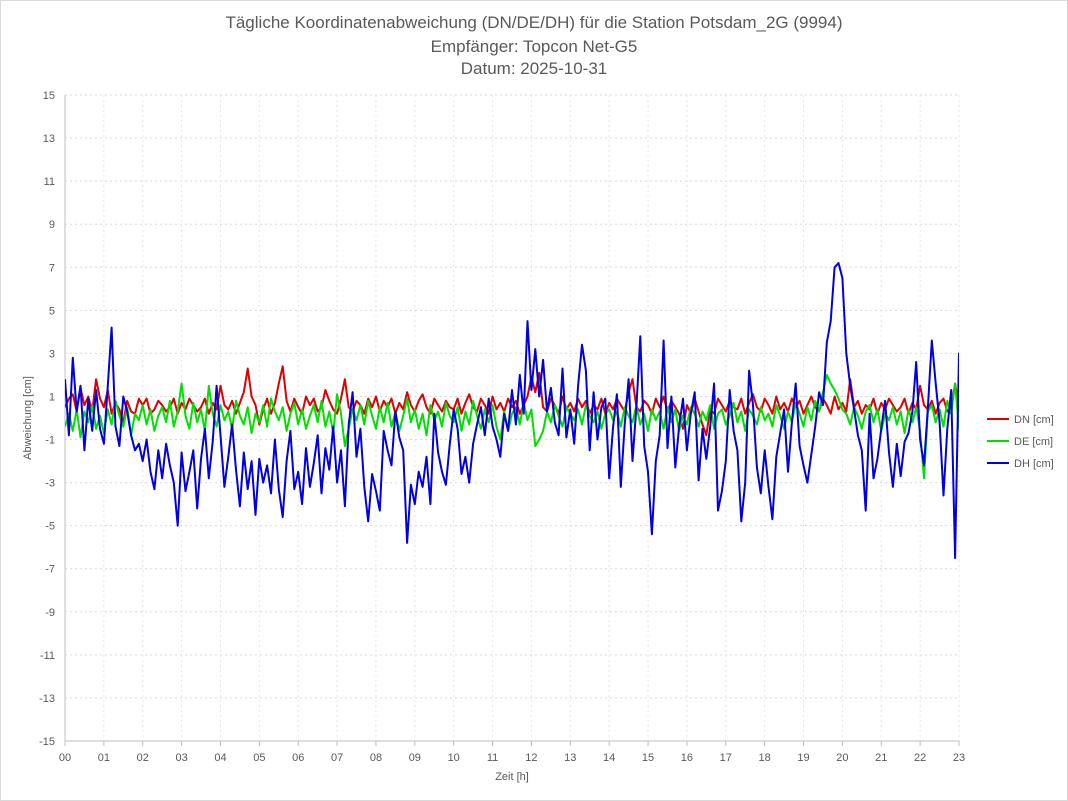 The image size is (1068, 801). What do you see at coordinates (52, 225) in the screenshot?
I see `y-tick-label: 9` at bounding box center [52, 225].